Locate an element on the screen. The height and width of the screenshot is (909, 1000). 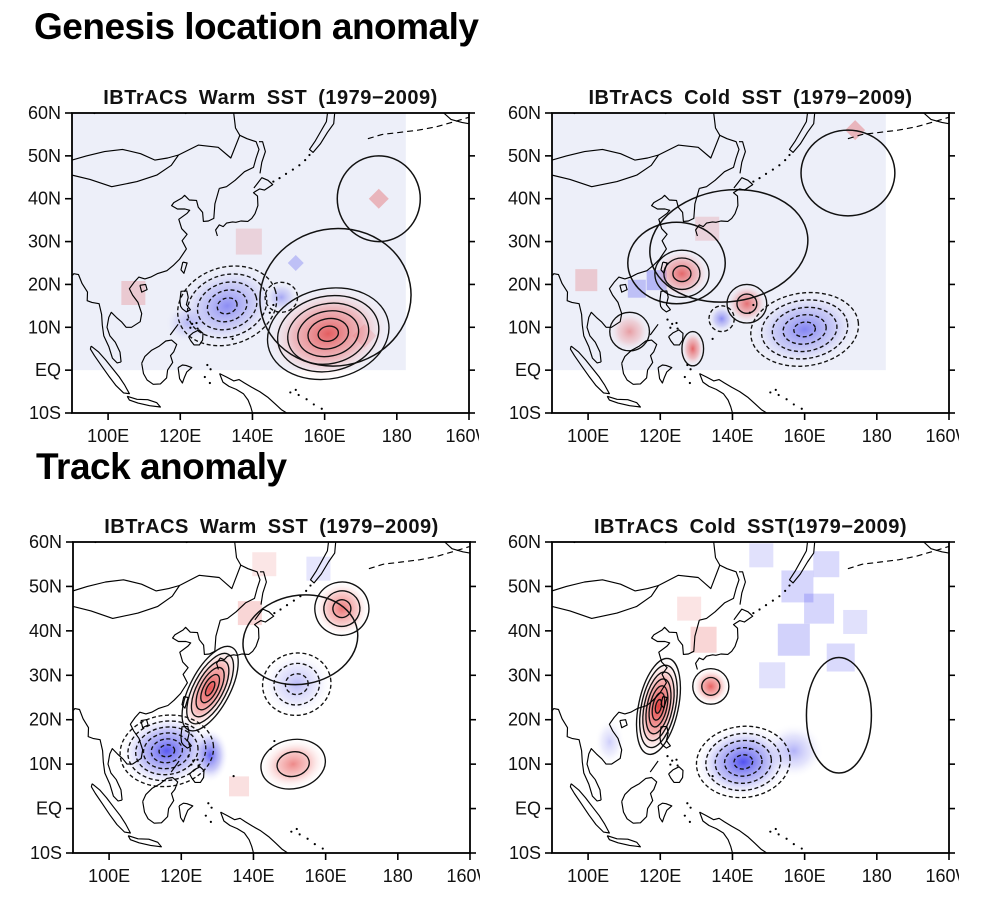
section-title-genesis: Genesis location anomaly is located at coordinates (256, 26).